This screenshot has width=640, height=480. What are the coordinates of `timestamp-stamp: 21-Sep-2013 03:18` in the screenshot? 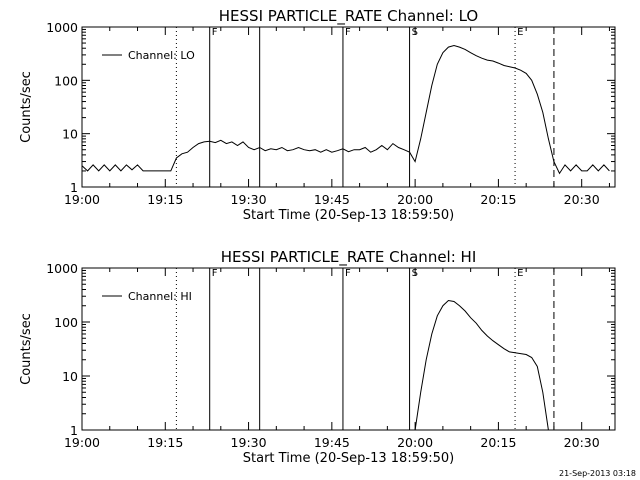 It's located at (597, 473).